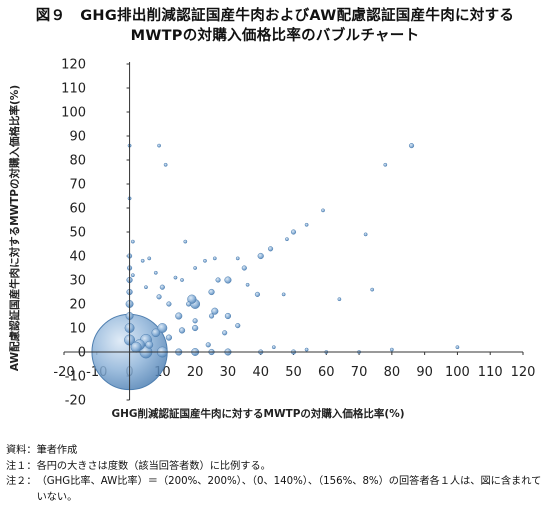  What do you see at coordinates (21, 450) in the screenshot?
I see `note-label: 資料：` at bounding box center [21, 450].